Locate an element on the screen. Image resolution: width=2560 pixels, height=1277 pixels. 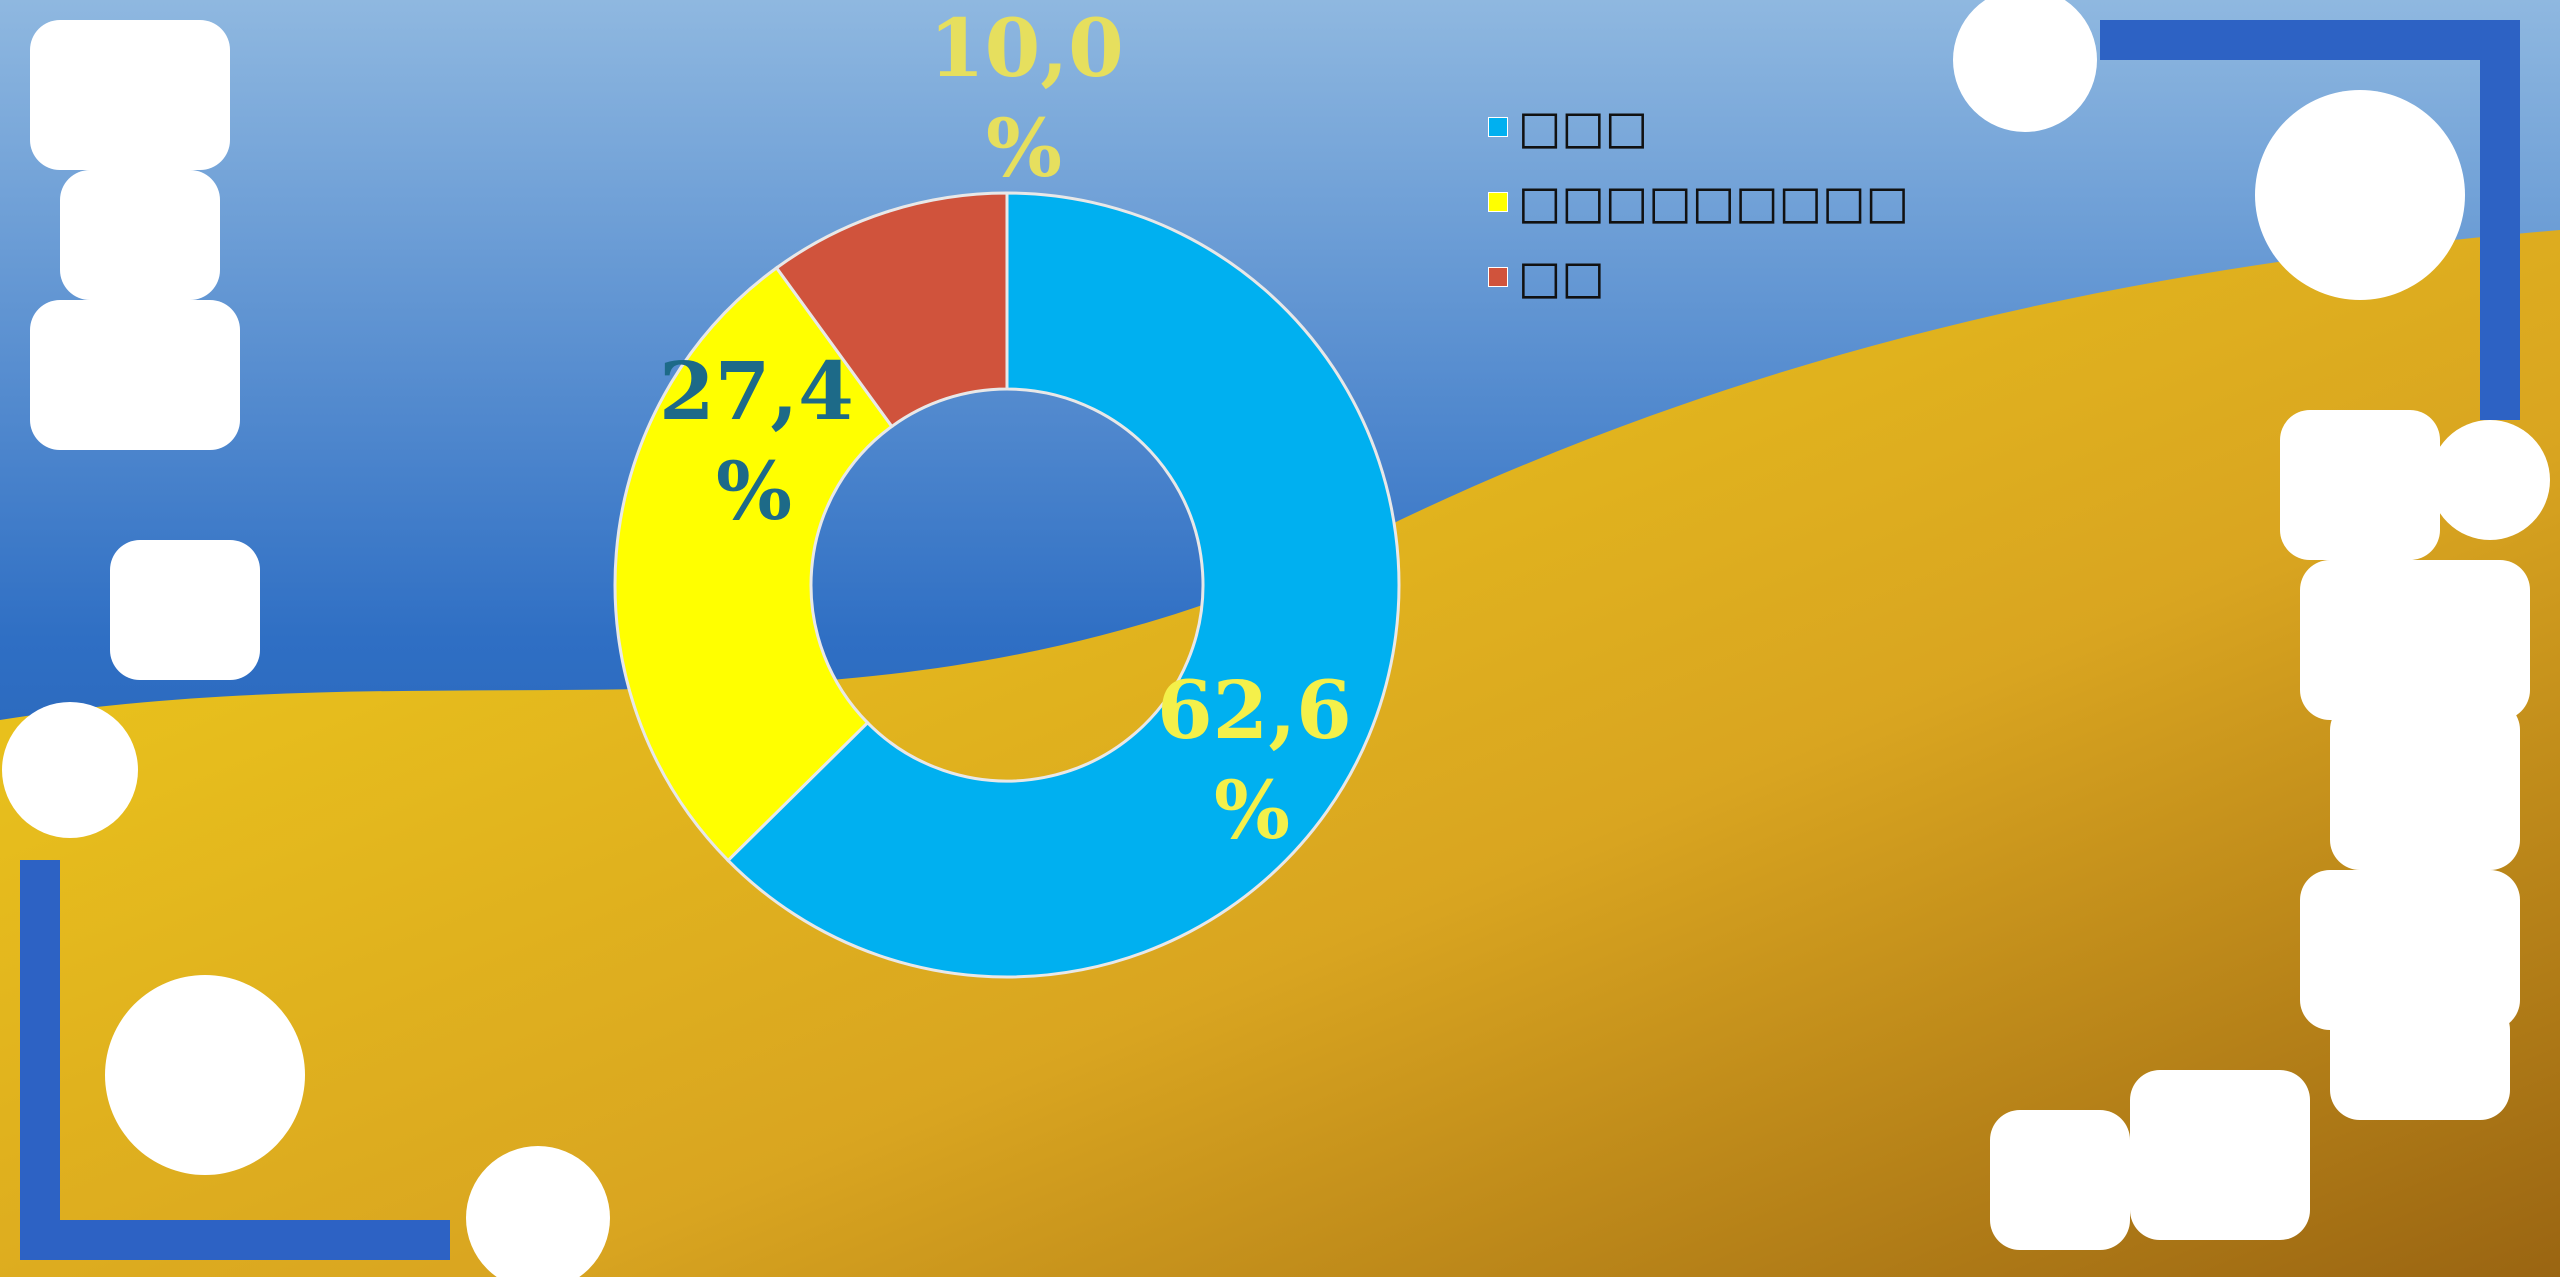
data-label: 10,0 % is located at coordinates (1026, 98).